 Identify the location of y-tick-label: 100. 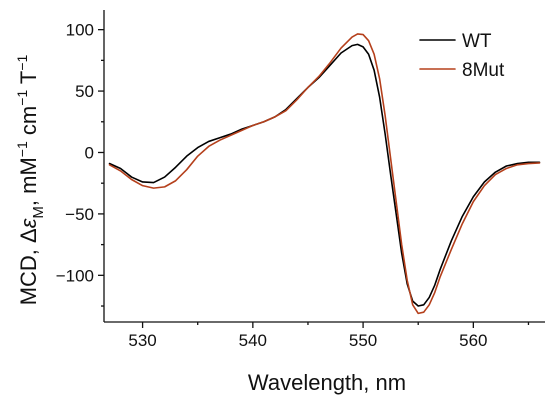
(80, 30).